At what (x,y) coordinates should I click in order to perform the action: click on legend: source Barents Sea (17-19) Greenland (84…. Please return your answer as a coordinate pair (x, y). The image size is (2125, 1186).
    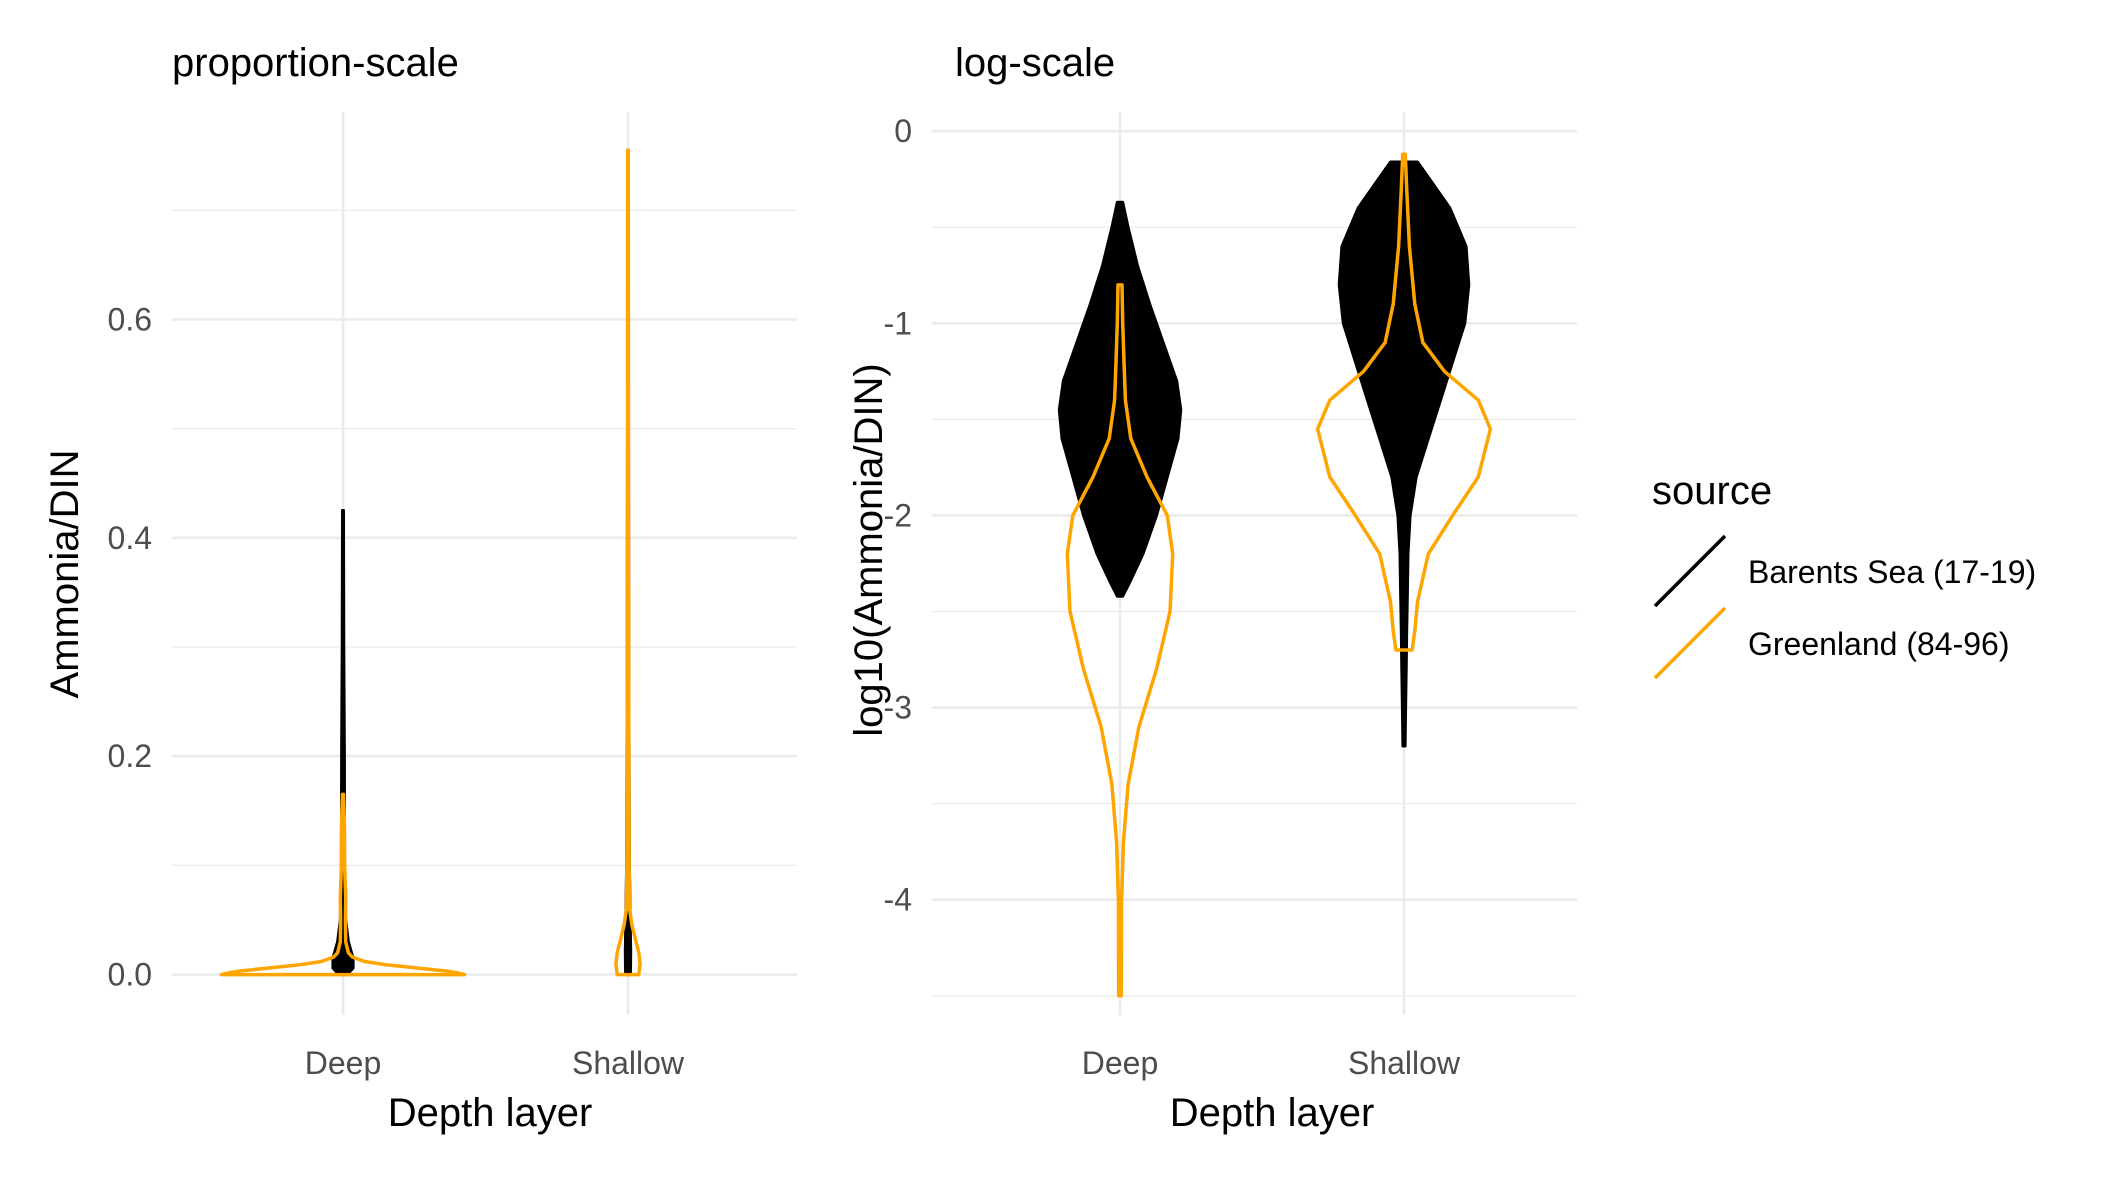
    Looking at the image, I should click on (1844, 574).